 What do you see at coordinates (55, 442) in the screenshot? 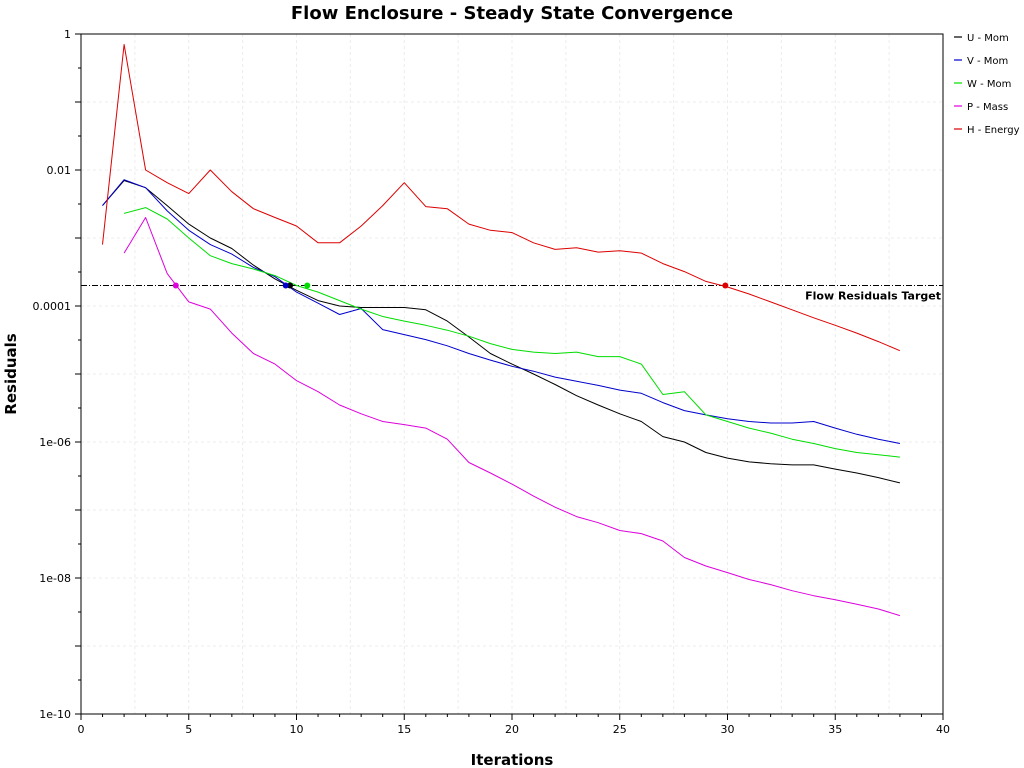
I see `y-tick-label: 1e-06` at bounding box center [55, 442].